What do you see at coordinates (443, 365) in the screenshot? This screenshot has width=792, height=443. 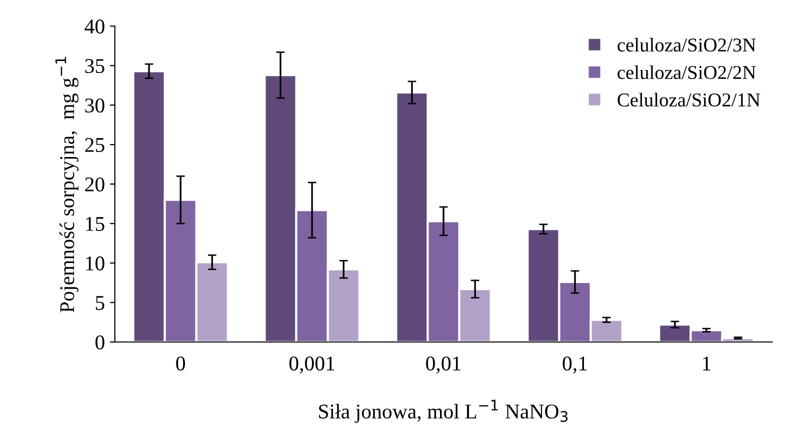 I see `x-tick-label: 0,01` at bounding box center [443, 365].